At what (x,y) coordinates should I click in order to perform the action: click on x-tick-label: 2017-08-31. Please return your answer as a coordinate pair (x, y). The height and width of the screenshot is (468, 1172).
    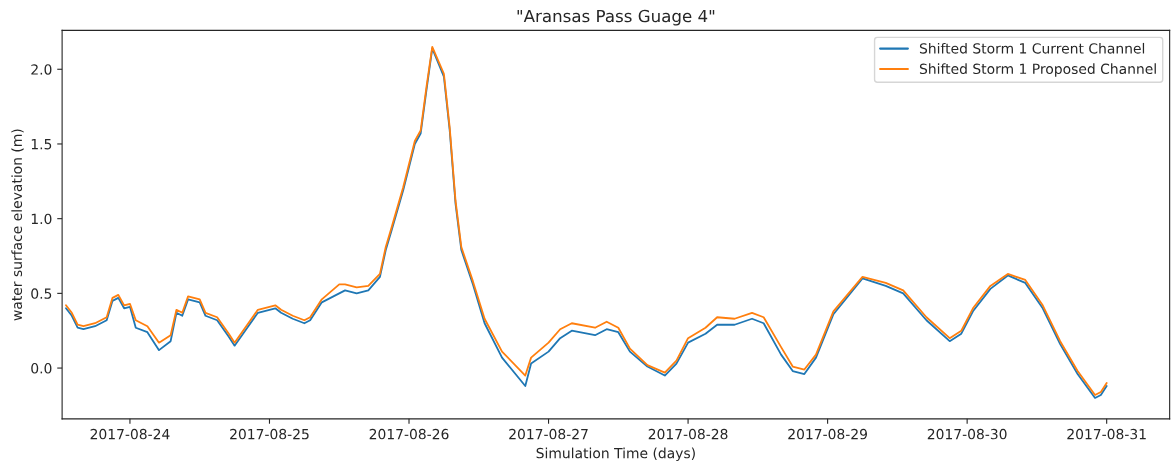
    Looking at the image, I should click on (1106, 434).